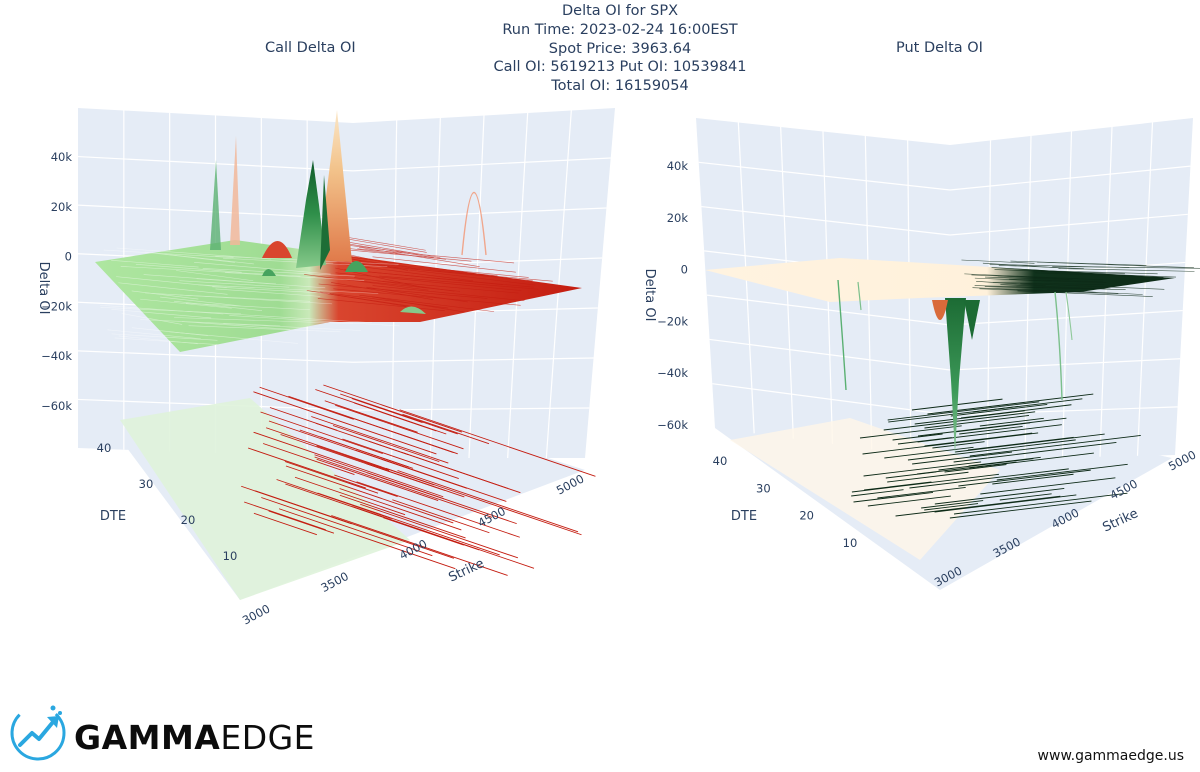 The height and width of the screenshot is (772, 1200). I want to click on brand-word-edge: EDGE, so click(268, 737).